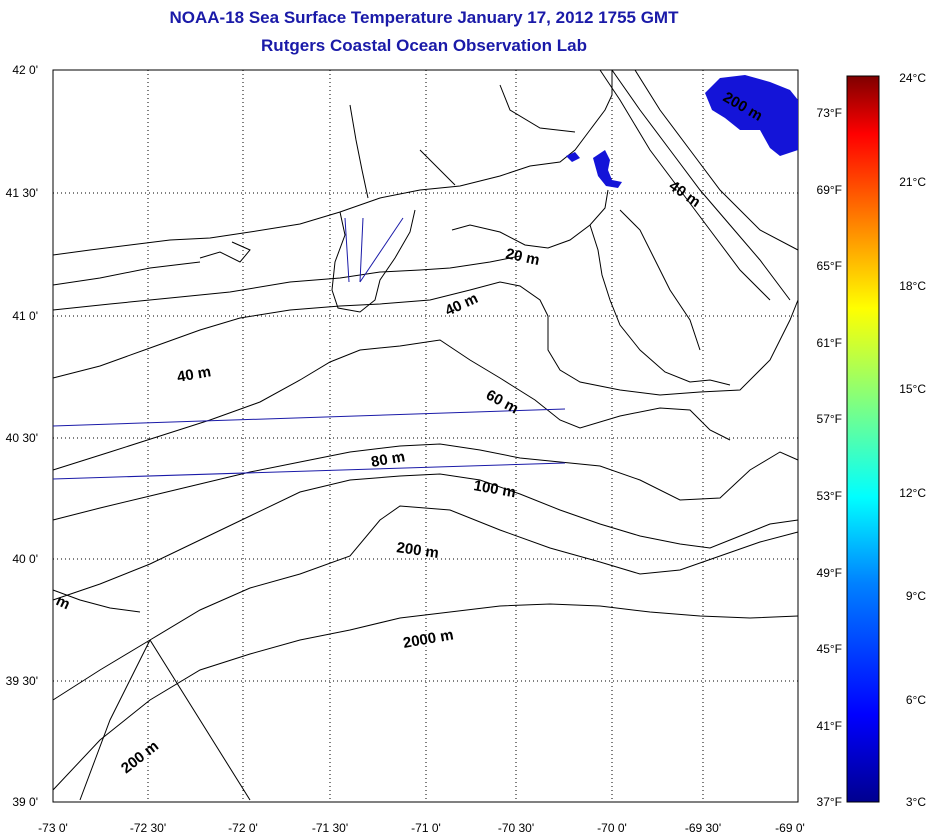 This screenshot has width=928, height=840. I want to click on fahrenheit-label: 69°F, so click(829, 190).